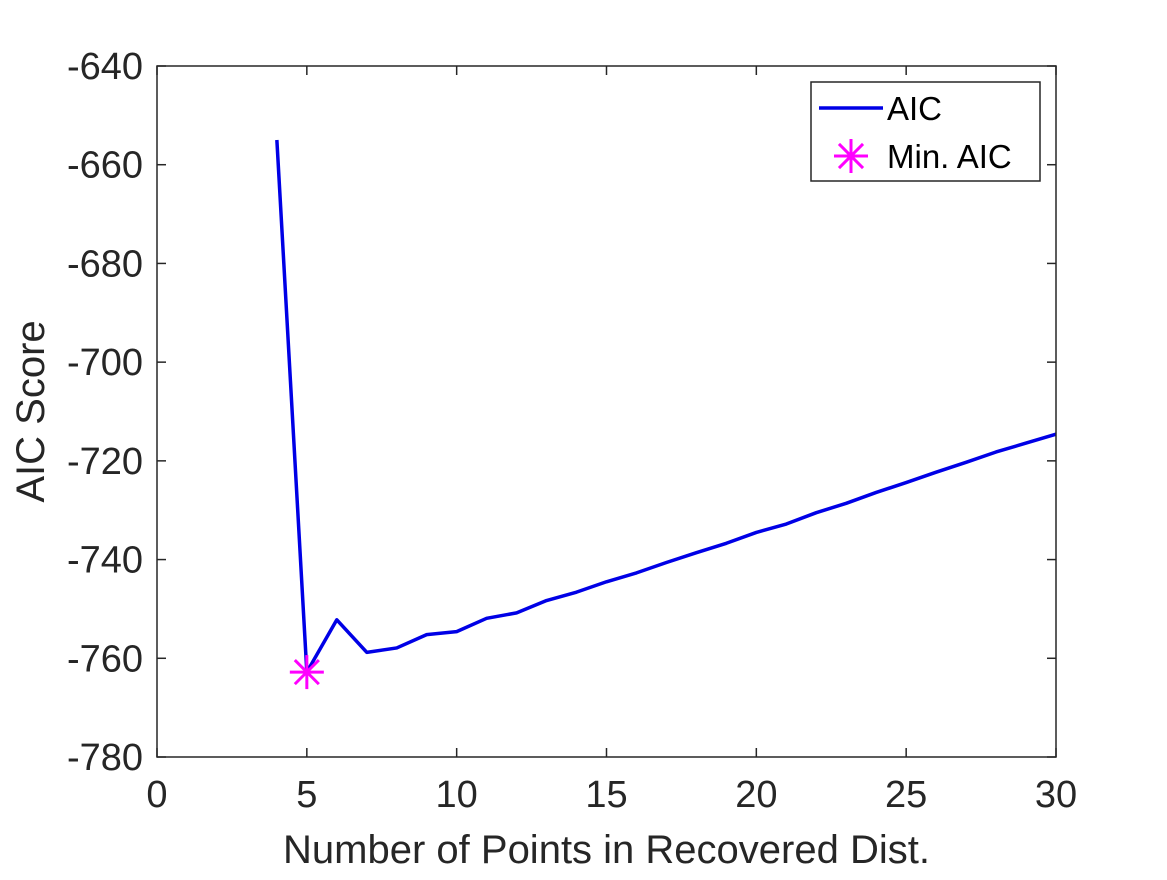 Image resolution: width=1167 pixels, height=880 pixels. What do you see at coordinates (307, 672) in the screenshot?
I see `min-aic-marker` at bounding box center [307, 672].